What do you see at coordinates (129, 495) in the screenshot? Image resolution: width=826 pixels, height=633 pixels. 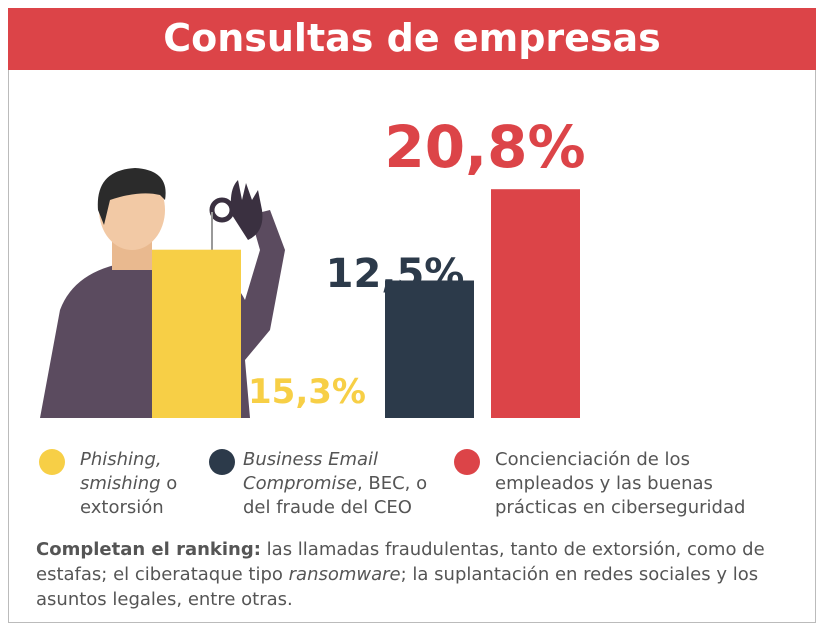 I see `text-run: o extorsión` at bounding box center [129, 495].